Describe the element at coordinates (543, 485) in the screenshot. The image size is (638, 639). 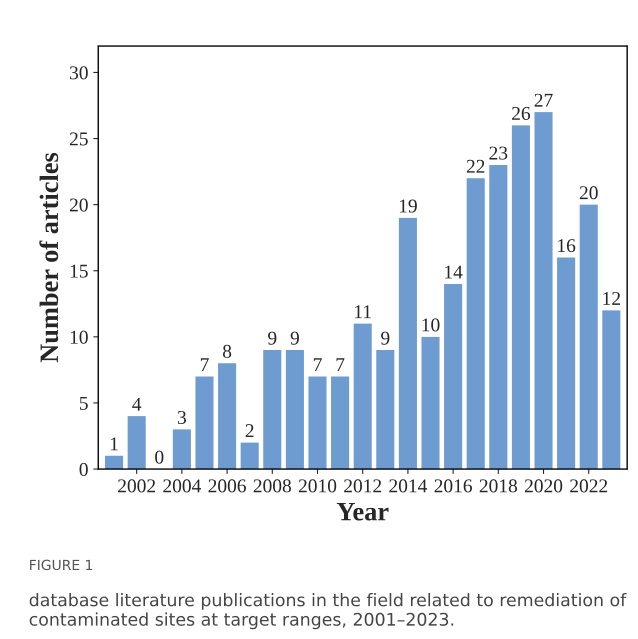
I see `x-tick-label: 2020` at that location.